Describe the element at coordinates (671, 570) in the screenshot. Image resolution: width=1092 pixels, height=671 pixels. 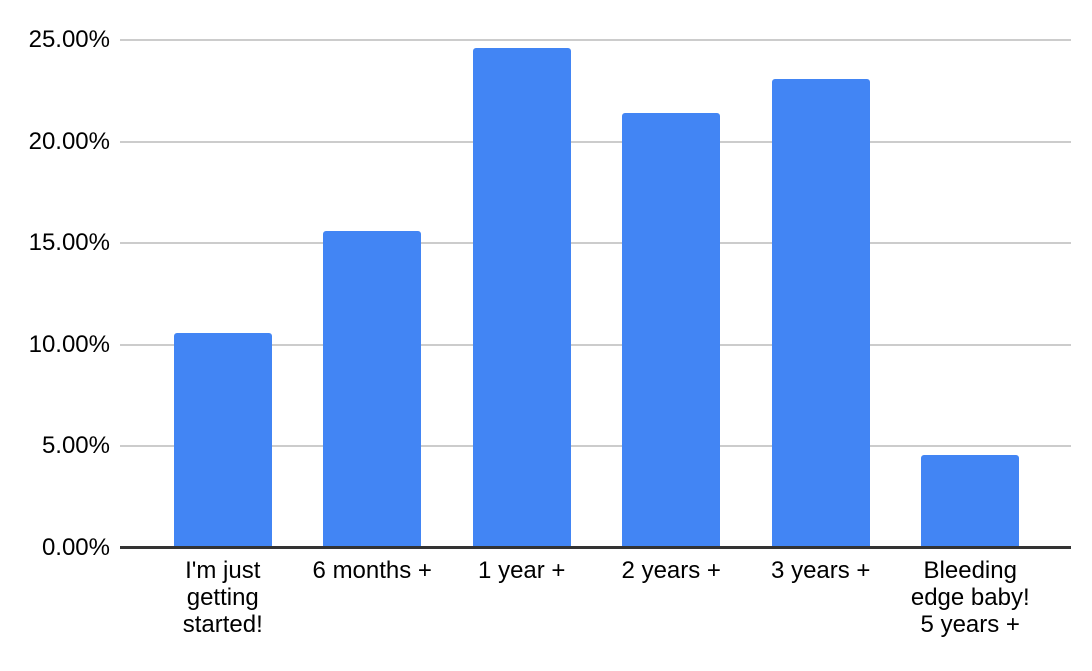
I see `x-axis-label: 2 years +` at that location.